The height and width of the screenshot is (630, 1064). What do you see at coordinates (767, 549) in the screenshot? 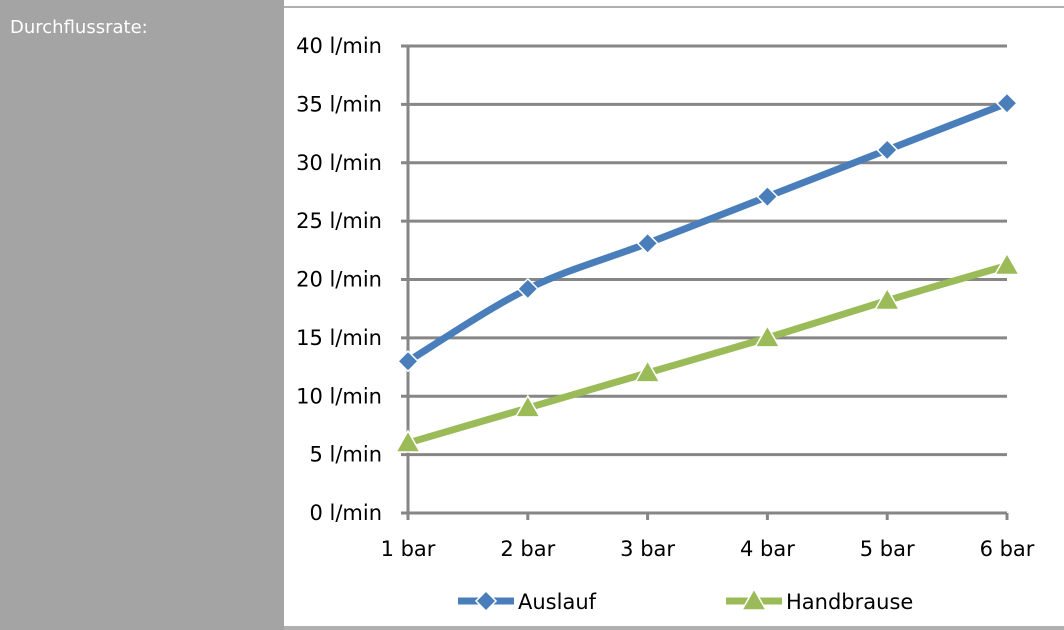
I see `x-tick-label: 4 bar` at bounding box center [767, 549].